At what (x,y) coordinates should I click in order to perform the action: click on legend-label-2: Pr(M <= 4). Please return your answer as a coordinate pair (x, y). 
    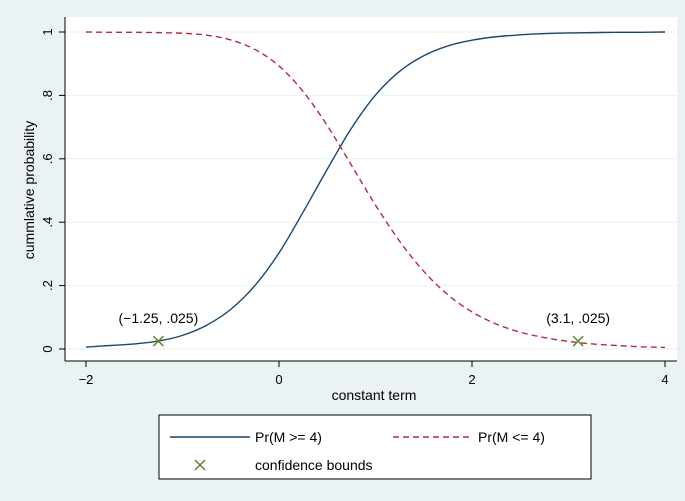
    Looking at the image, I should click on (511, 437).